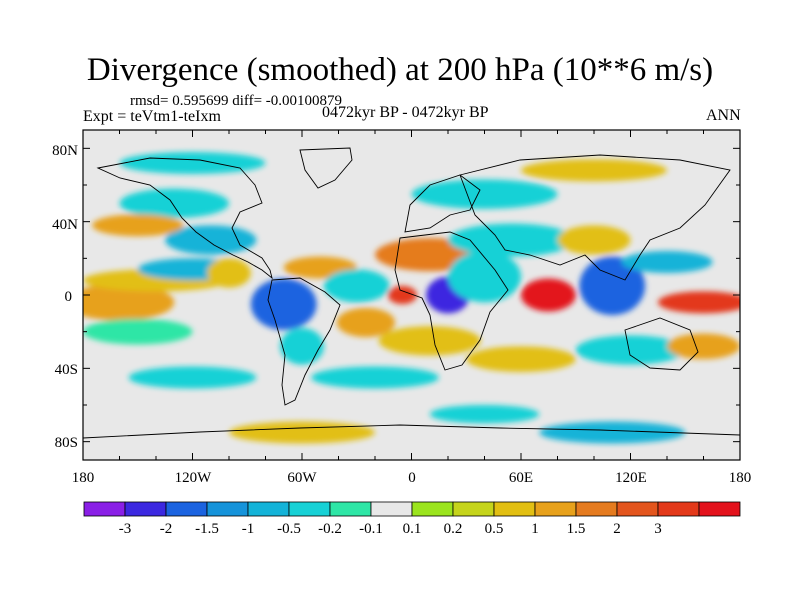 The width and height of the screenshot is (800, 600). What do you see at coordinates (69, 297) in the screenshot?
I see `y-tick-label-eq: 0` at bounding box center [69, 297].